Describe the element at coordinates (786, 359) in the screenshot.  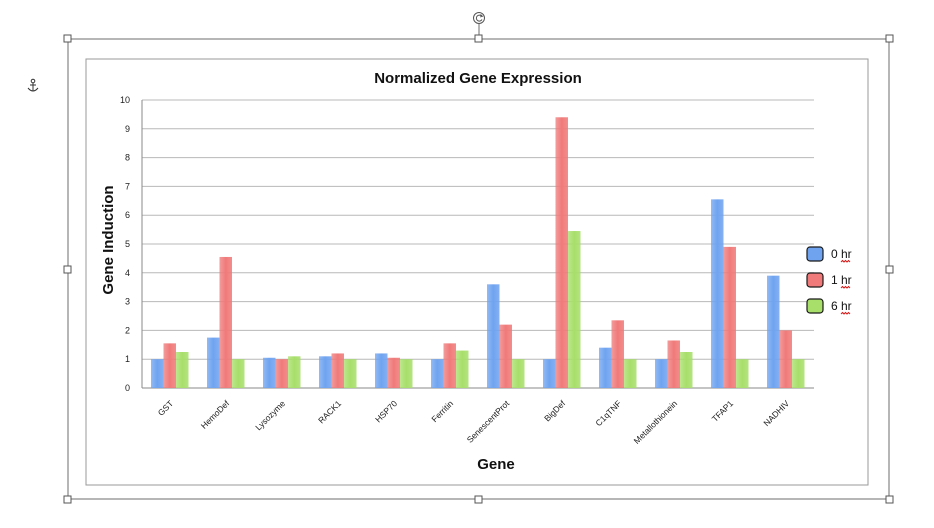
I see `bar-nadhiv-1hr` at that location.